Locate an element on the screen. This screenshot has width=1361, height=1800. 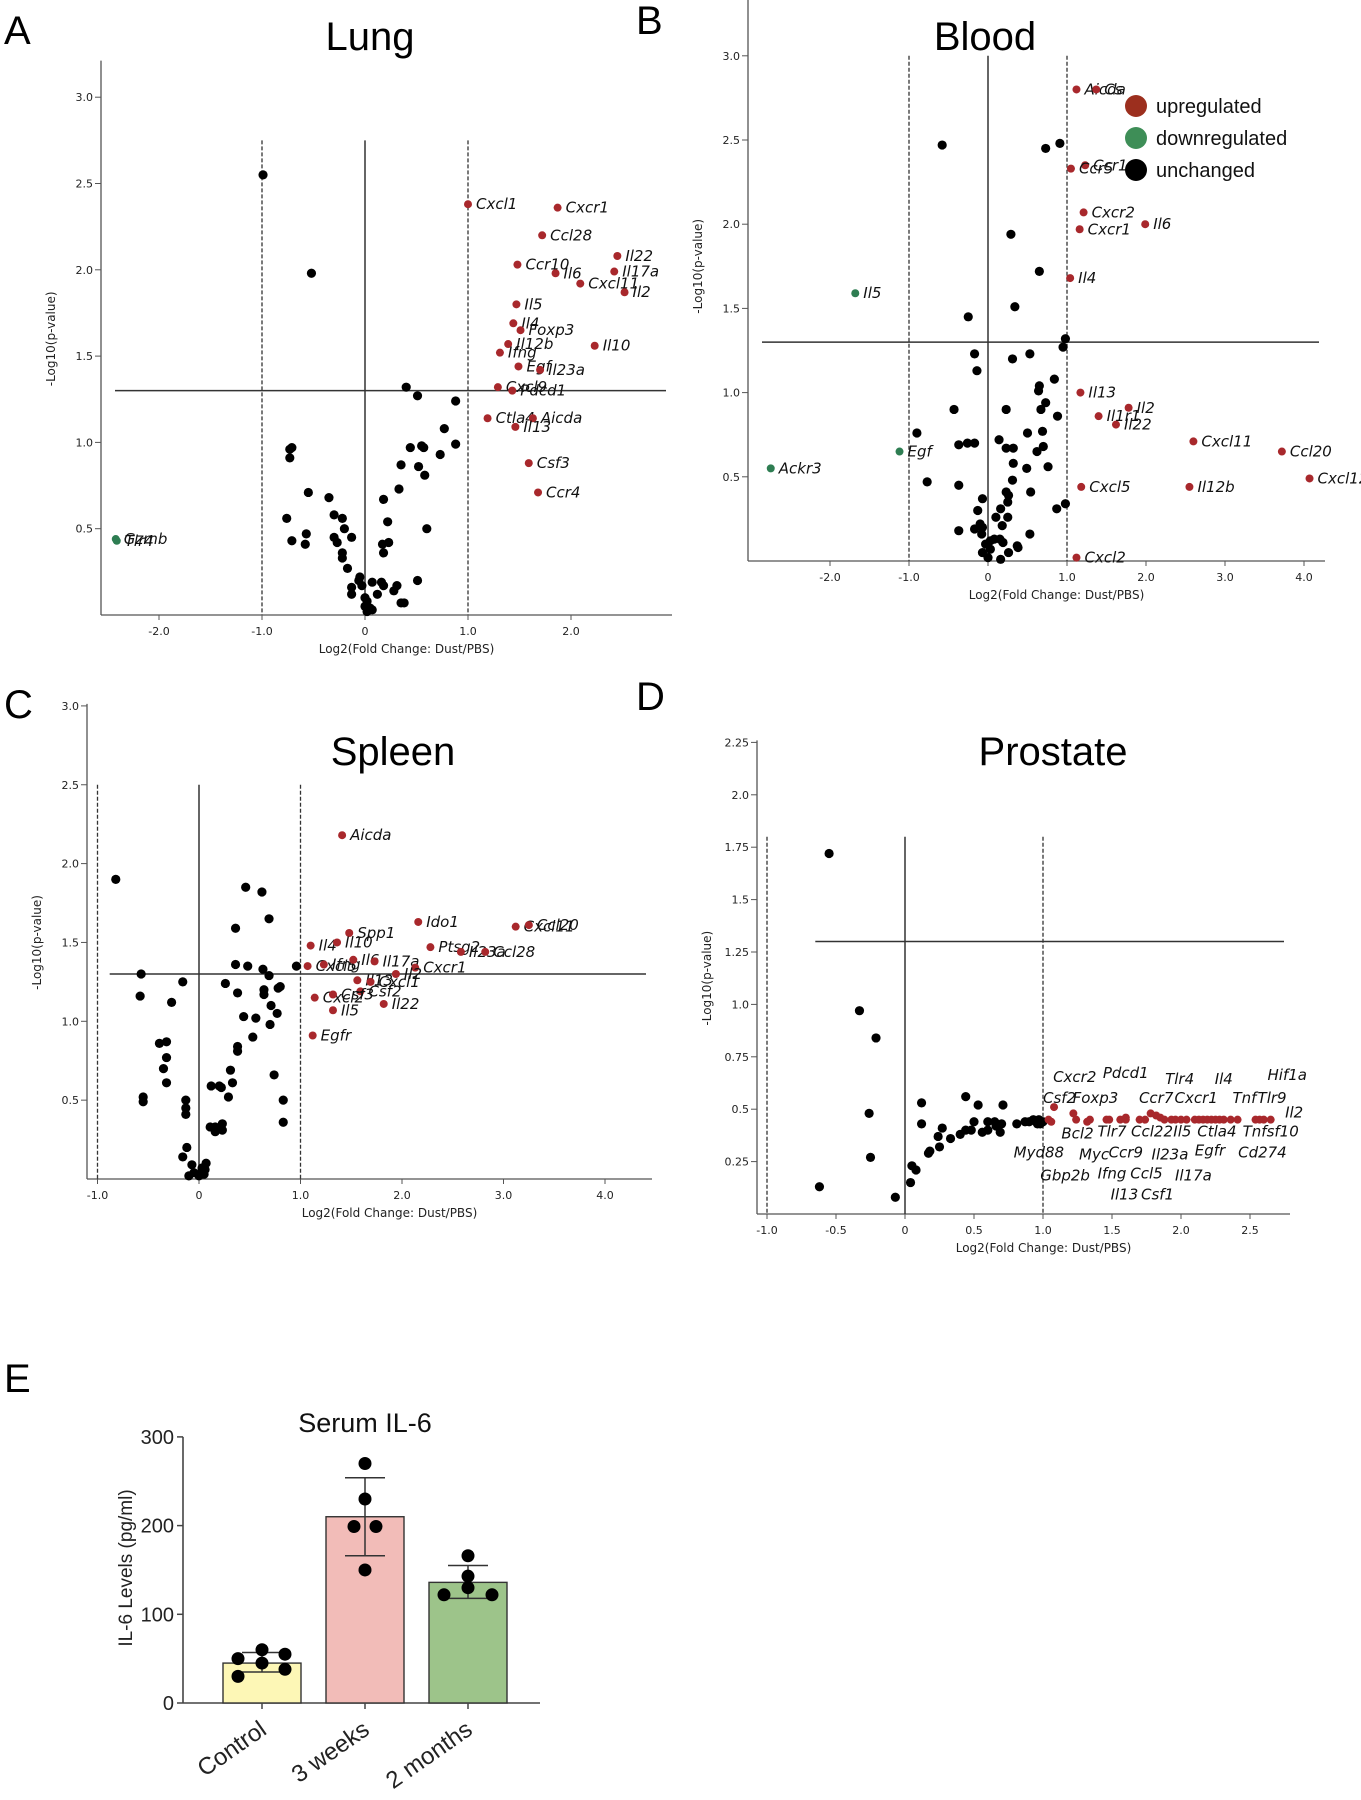
gene-label: Myc is located at coordinates (1094, 1155).